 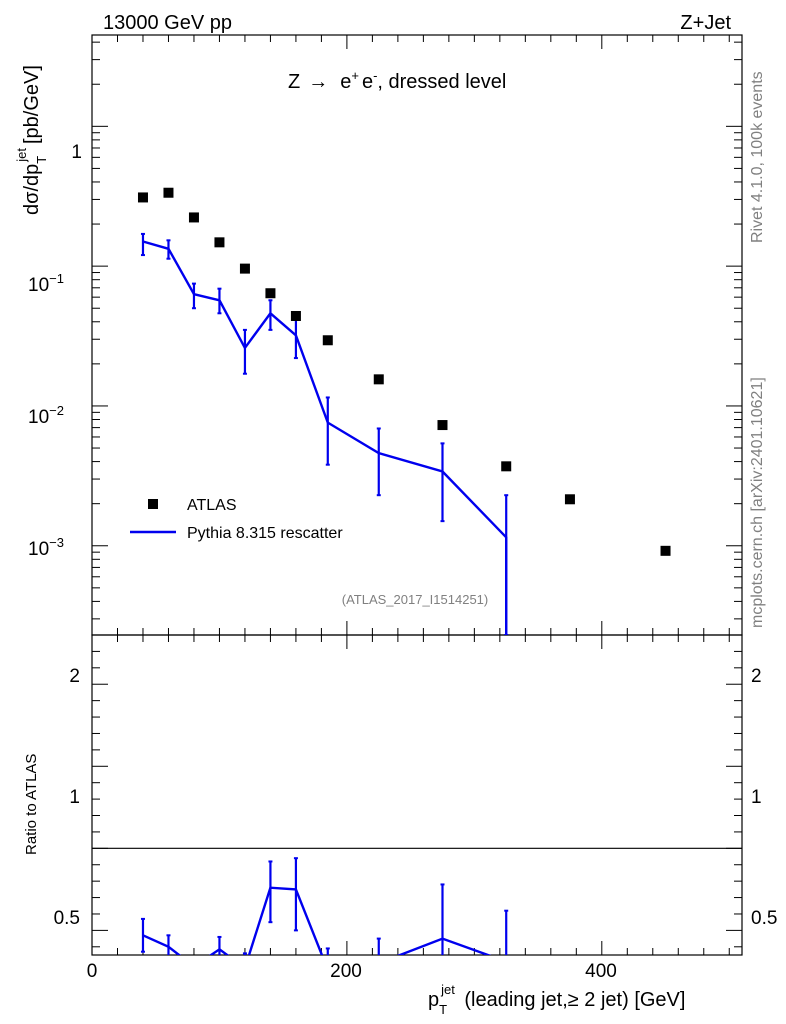 I want to click on plot-title: Z → e+ e-, dressed level, so click(x=397, y=80).